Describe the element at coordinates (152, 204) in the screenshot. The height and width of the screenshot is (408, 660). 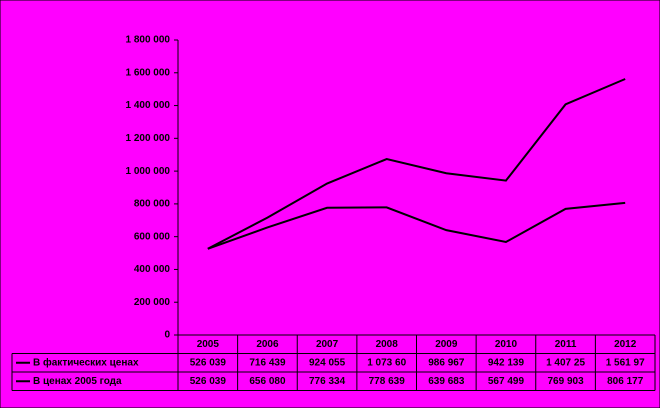
I see `y-tick-label: 800 000` at that location.